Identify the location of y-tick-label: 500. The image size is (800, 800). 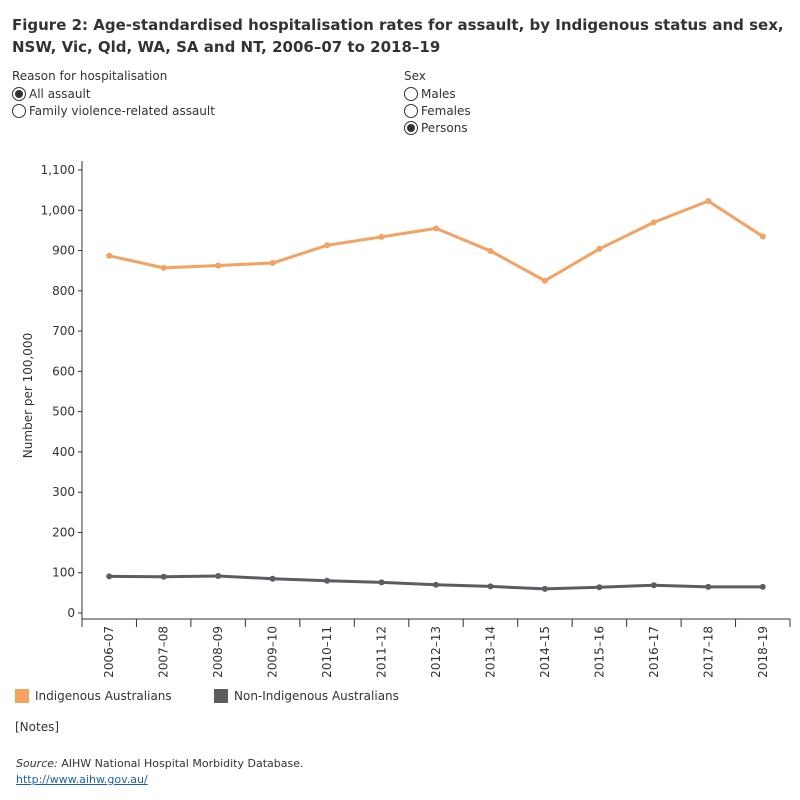
(63, 412).